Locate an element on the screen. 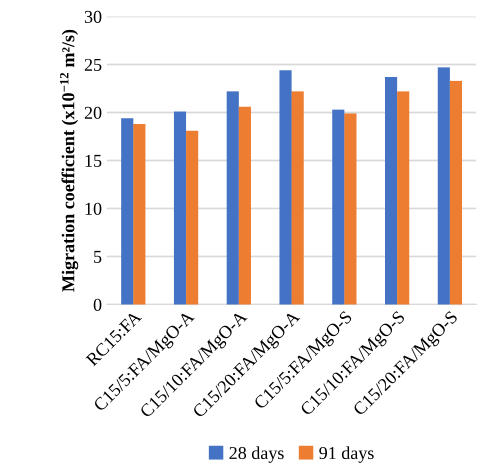  y-tick-label: 10 is located at coordinates (94, 208).